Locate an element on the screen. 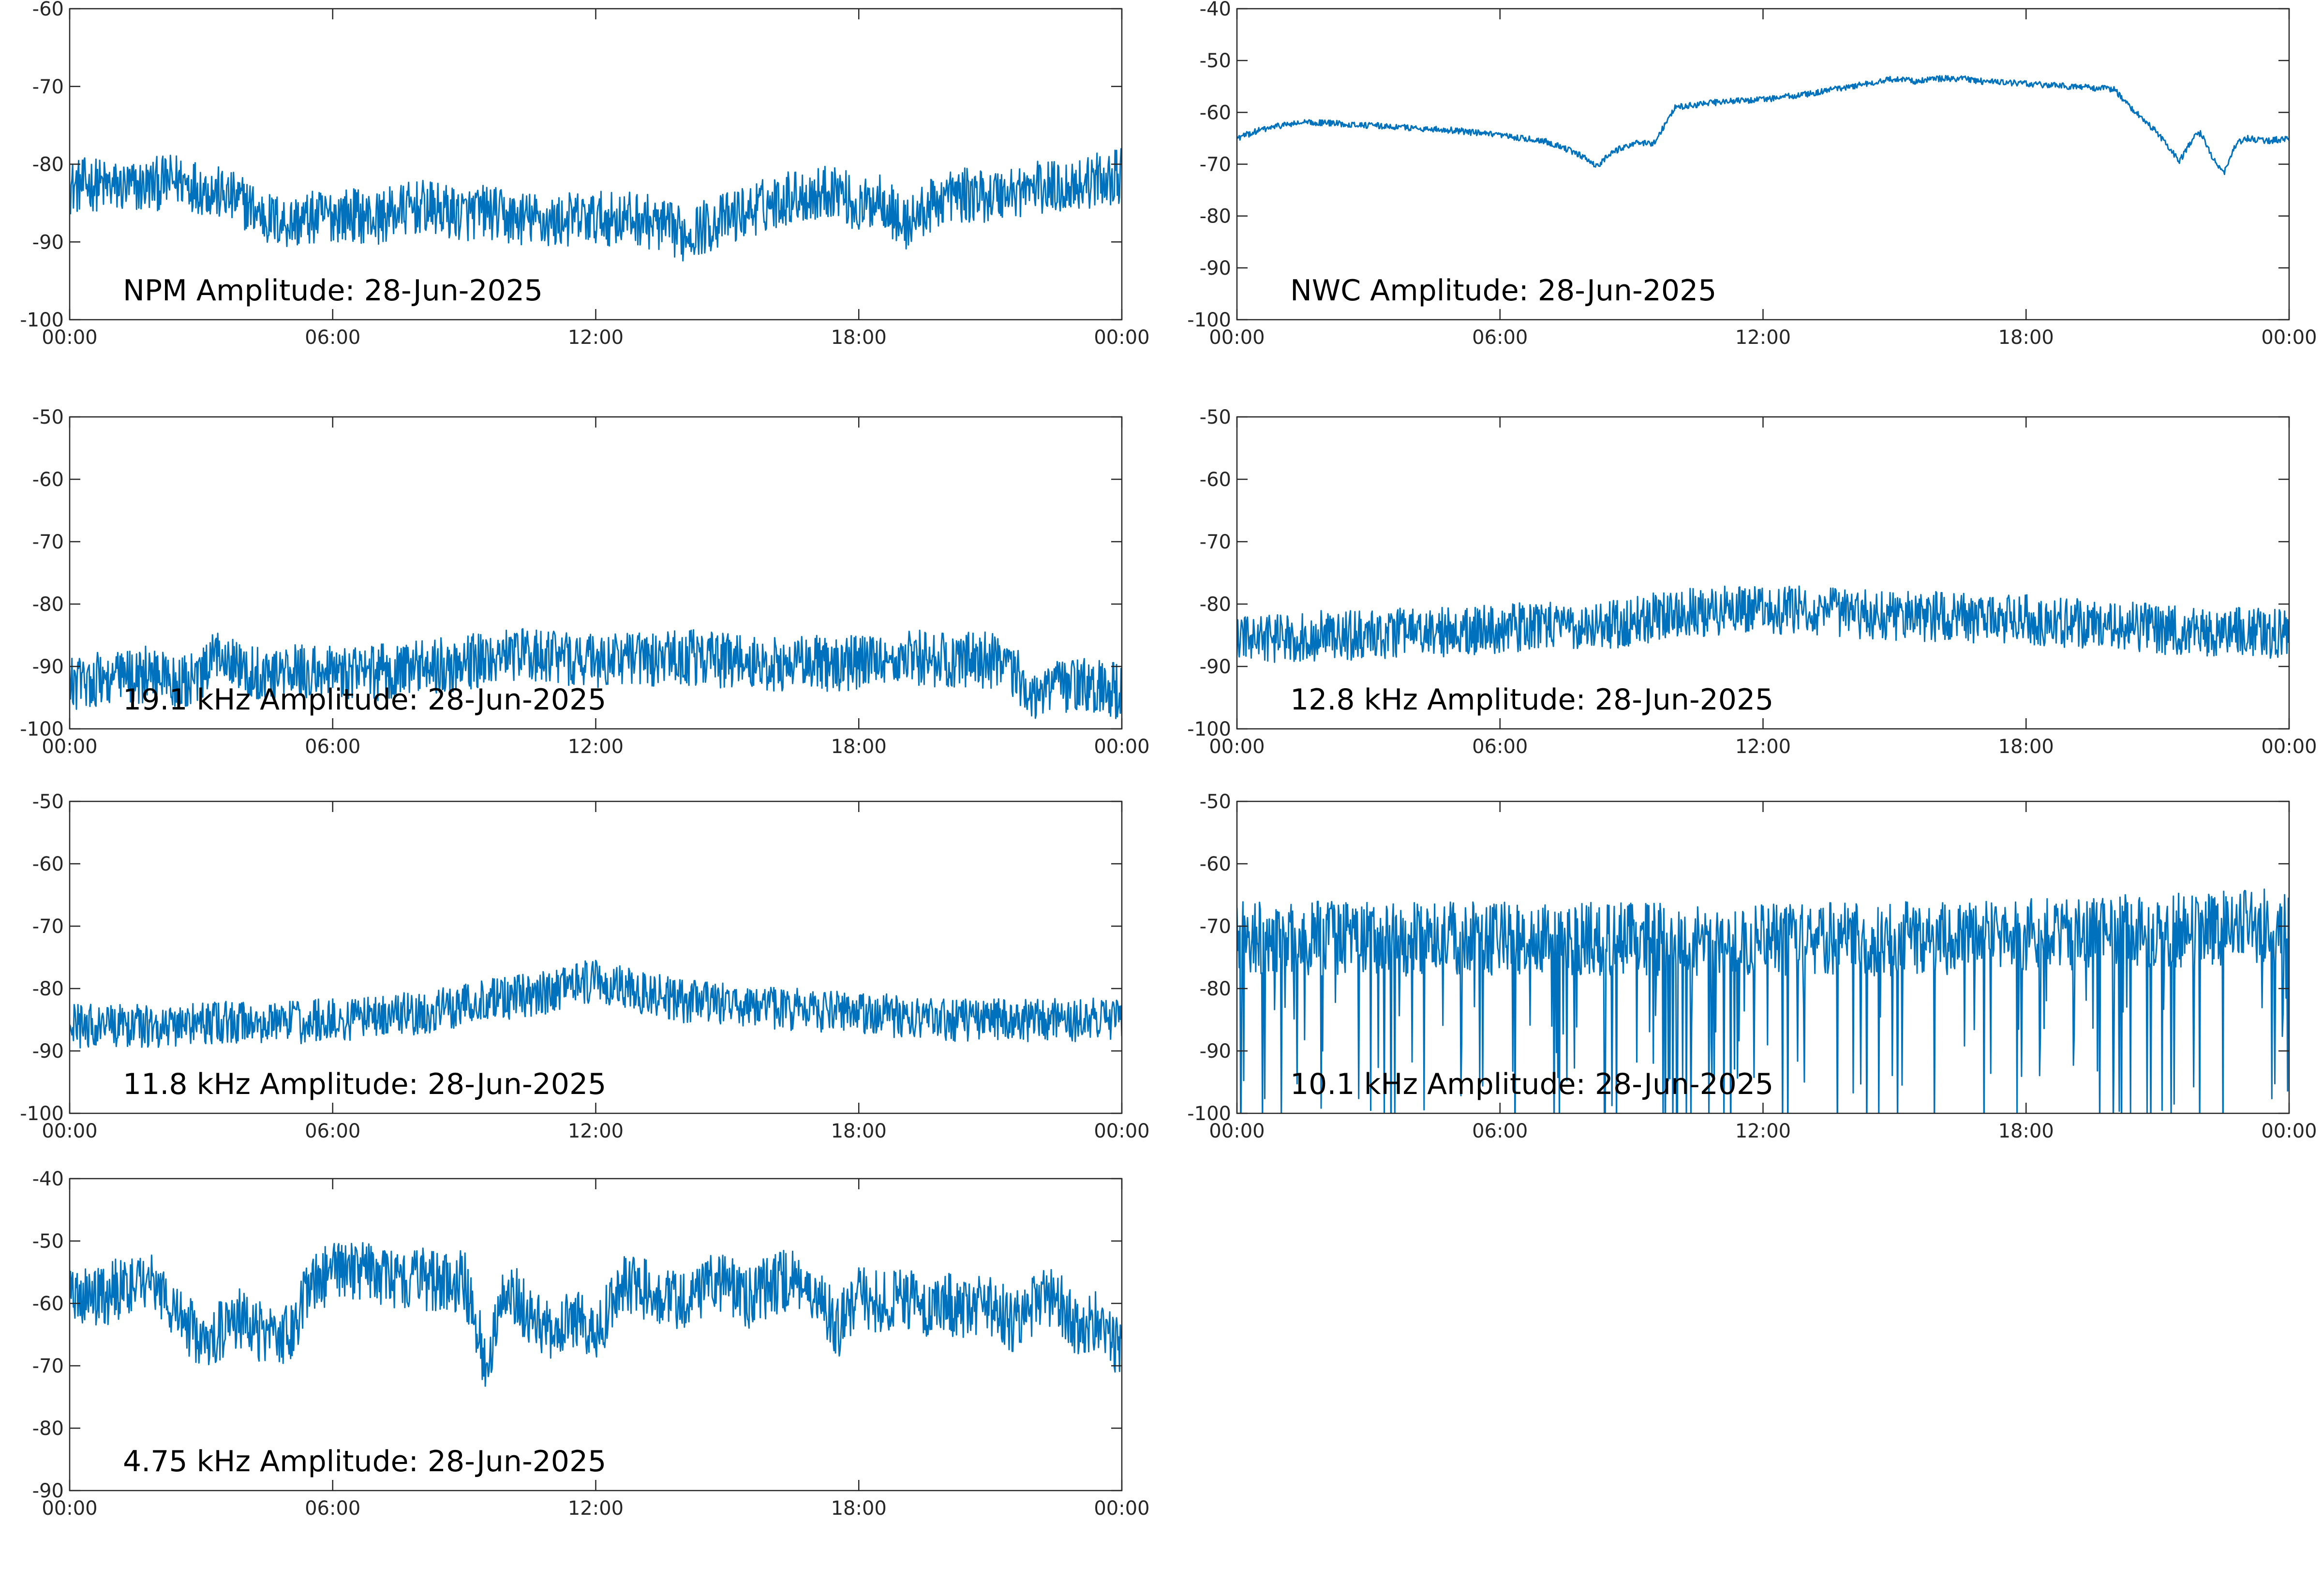  panel-title: NPM Amplitude: 28-Jun-2025 is located at coordinates (333, 291).